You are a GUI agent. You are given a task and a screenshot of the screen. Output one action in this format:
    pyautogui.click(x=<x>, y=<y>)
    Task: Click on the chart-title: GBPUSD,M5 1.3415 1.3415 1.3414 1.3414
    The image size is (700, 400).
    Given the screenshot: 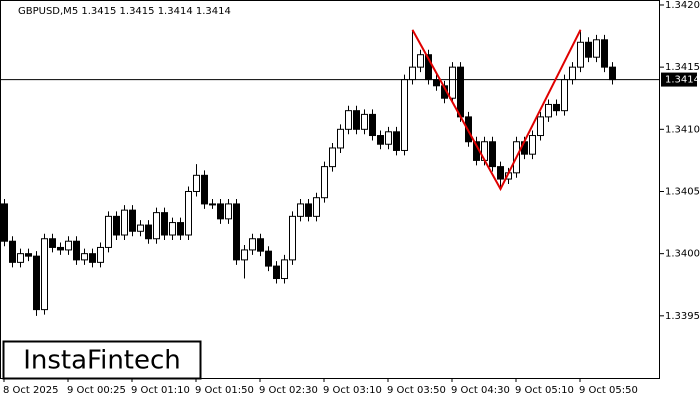 What is the action you would take?
    pyautogui.click(x=124, y=11)
    